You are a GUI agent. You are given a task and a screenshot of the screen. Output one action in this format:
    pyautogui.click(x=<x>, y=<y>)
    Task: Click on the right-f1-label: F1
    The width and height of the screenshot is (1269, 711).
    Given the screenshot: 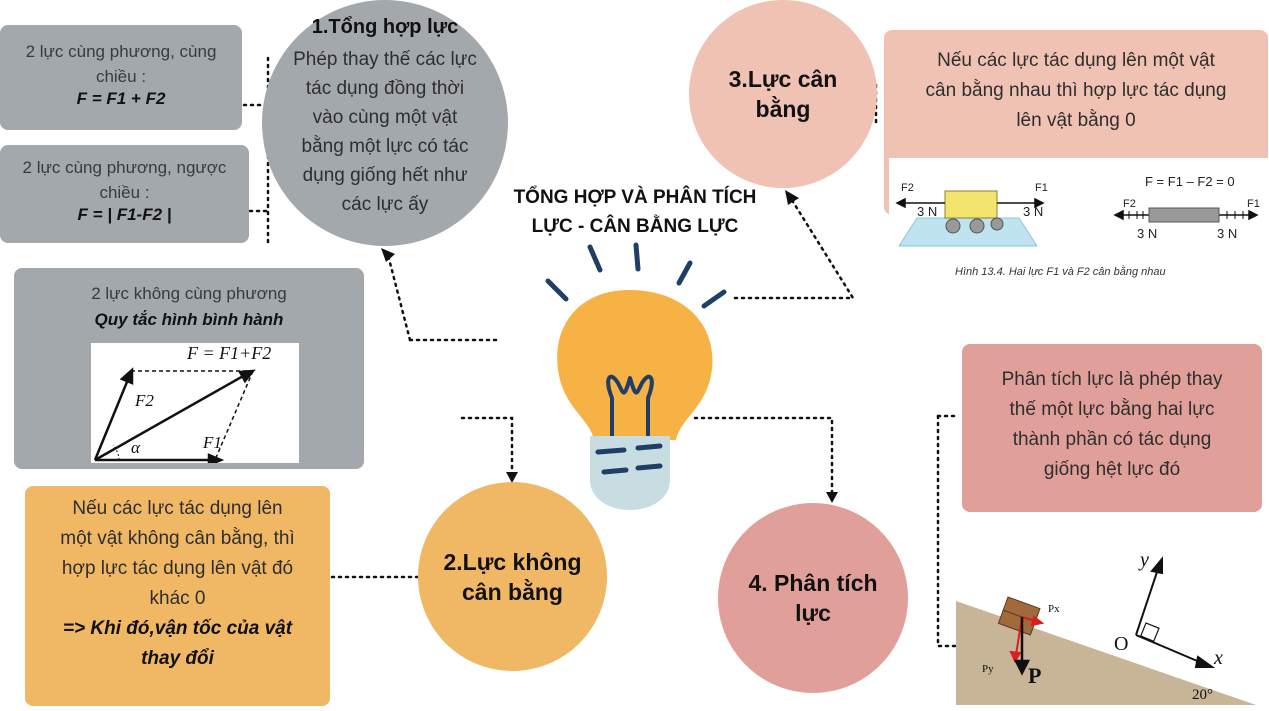 What is the action you would take?
    pyautogui.click(x=1253, y=204)
    